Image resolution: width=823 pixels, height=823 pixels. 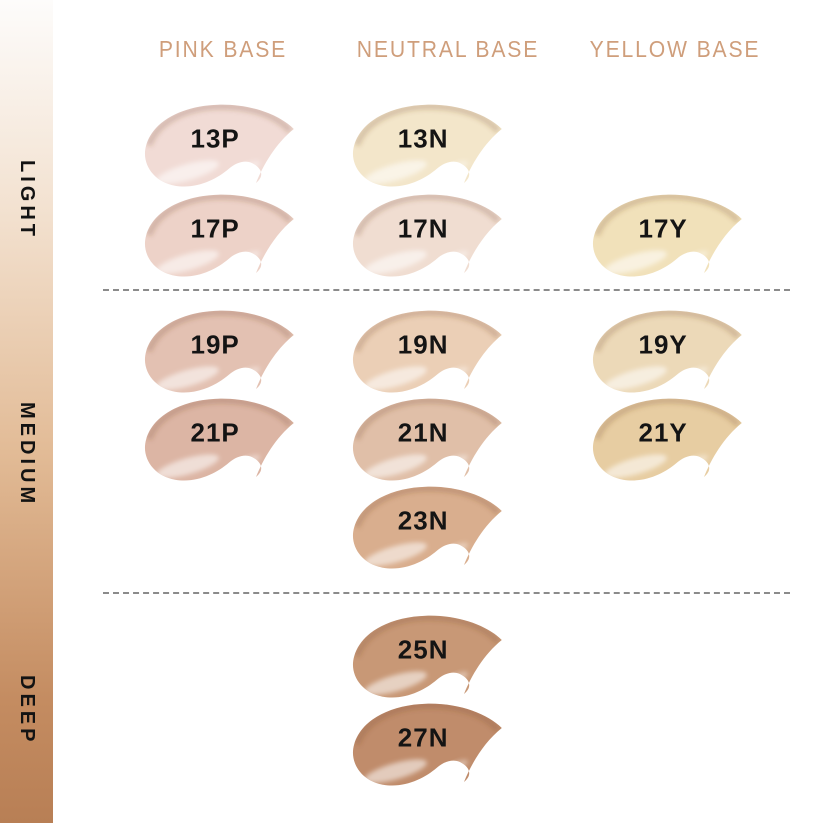 I want to click on shade-swatch-17n: 17N, so click(x=428, y=237).